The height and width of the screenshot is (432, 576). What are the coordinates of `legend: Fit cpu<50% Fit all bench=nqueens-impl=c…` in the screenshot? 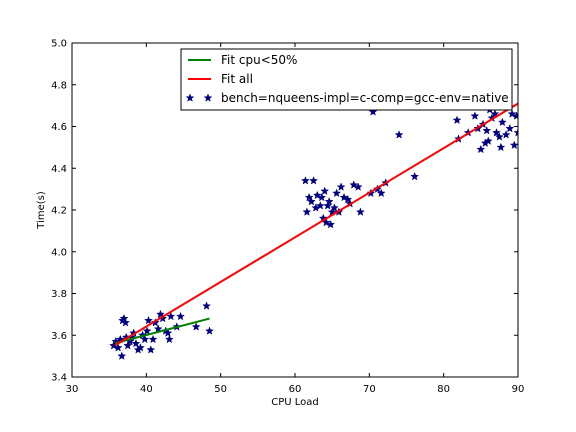 It's located at (346, 79).